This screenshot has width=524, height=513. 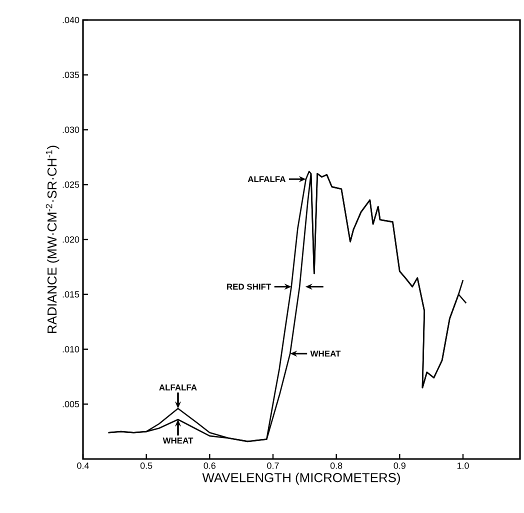 I want to click on y-tick-label: .015, so click(x=71, y=294).